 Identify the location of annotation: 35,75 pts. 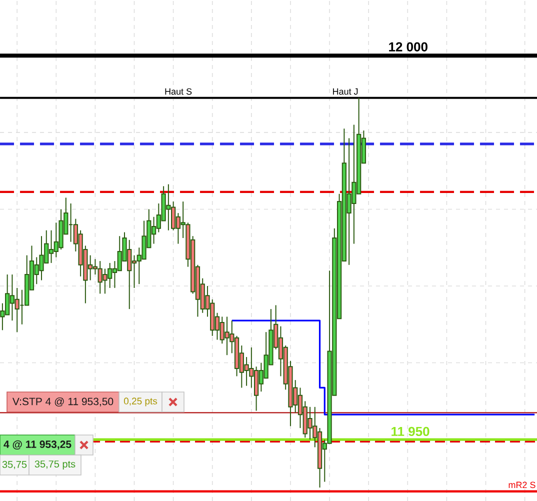
(55, 465).